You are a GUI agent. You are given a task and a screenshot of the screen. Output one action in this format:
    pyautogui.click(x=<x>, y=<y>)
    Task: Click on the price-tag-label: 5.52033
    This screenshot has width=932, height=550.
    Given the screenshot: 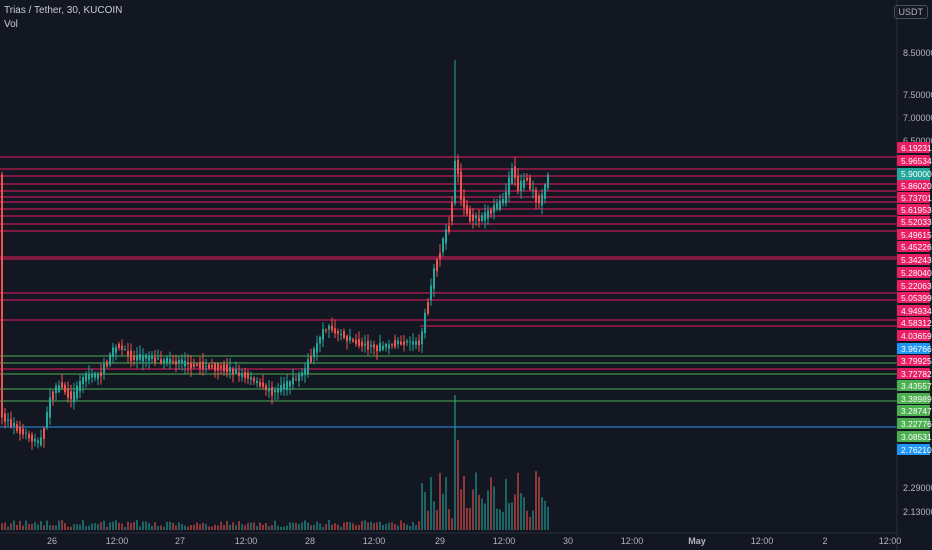 What is the action you would take?
    pyautogui.click(x=916, y=222)
    